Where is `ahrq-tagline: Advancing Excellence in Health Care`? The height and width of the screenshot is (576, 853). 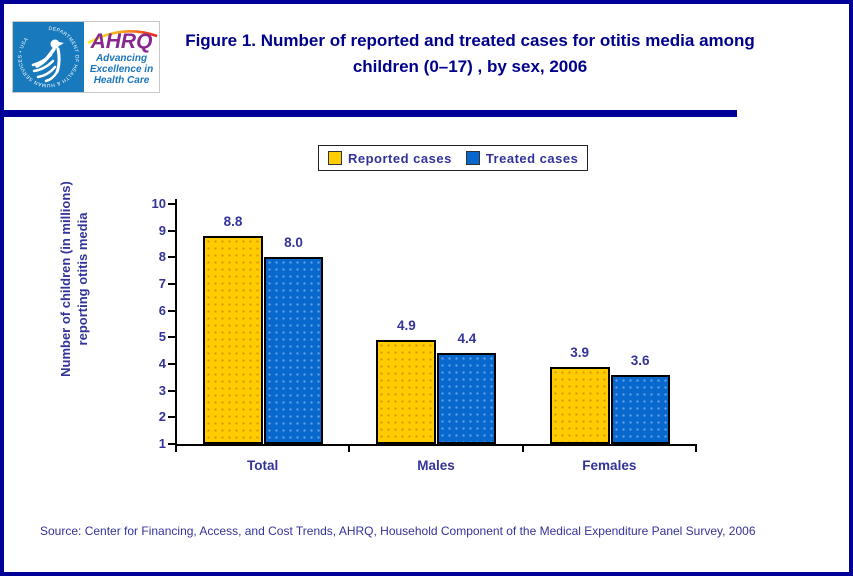 ahrq-tagline: Advancing Excellence in Health Care is located at coordinates (121, 69).